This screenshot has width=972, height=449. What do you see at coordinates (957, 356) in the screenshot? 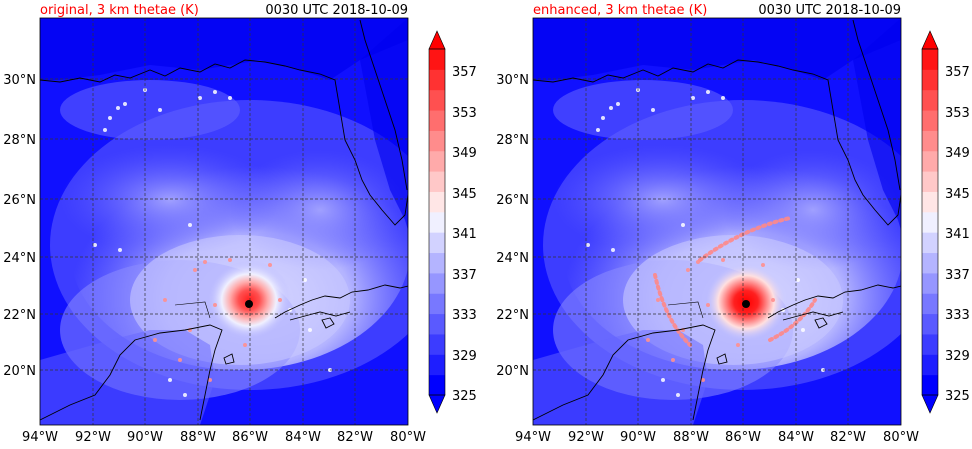
I see `cbar-tick: 329` at bounding box center [957, 356].